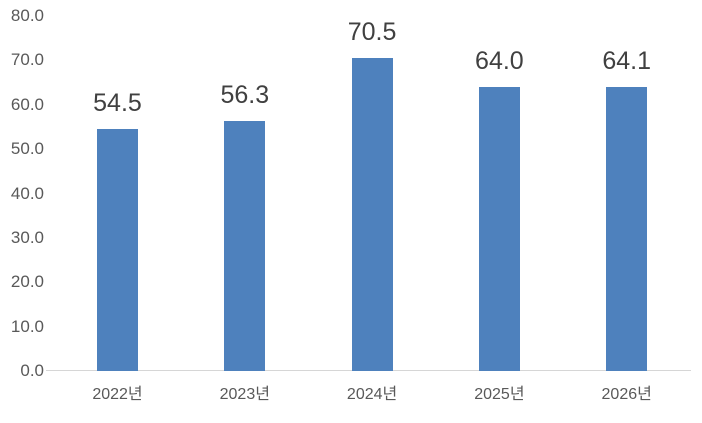 The width and height of the screenshot is (702, 423). What do you see at coordinates (245, 246) in the screenshot?
I see `bar-2023년` at bounding box center [245, 246].